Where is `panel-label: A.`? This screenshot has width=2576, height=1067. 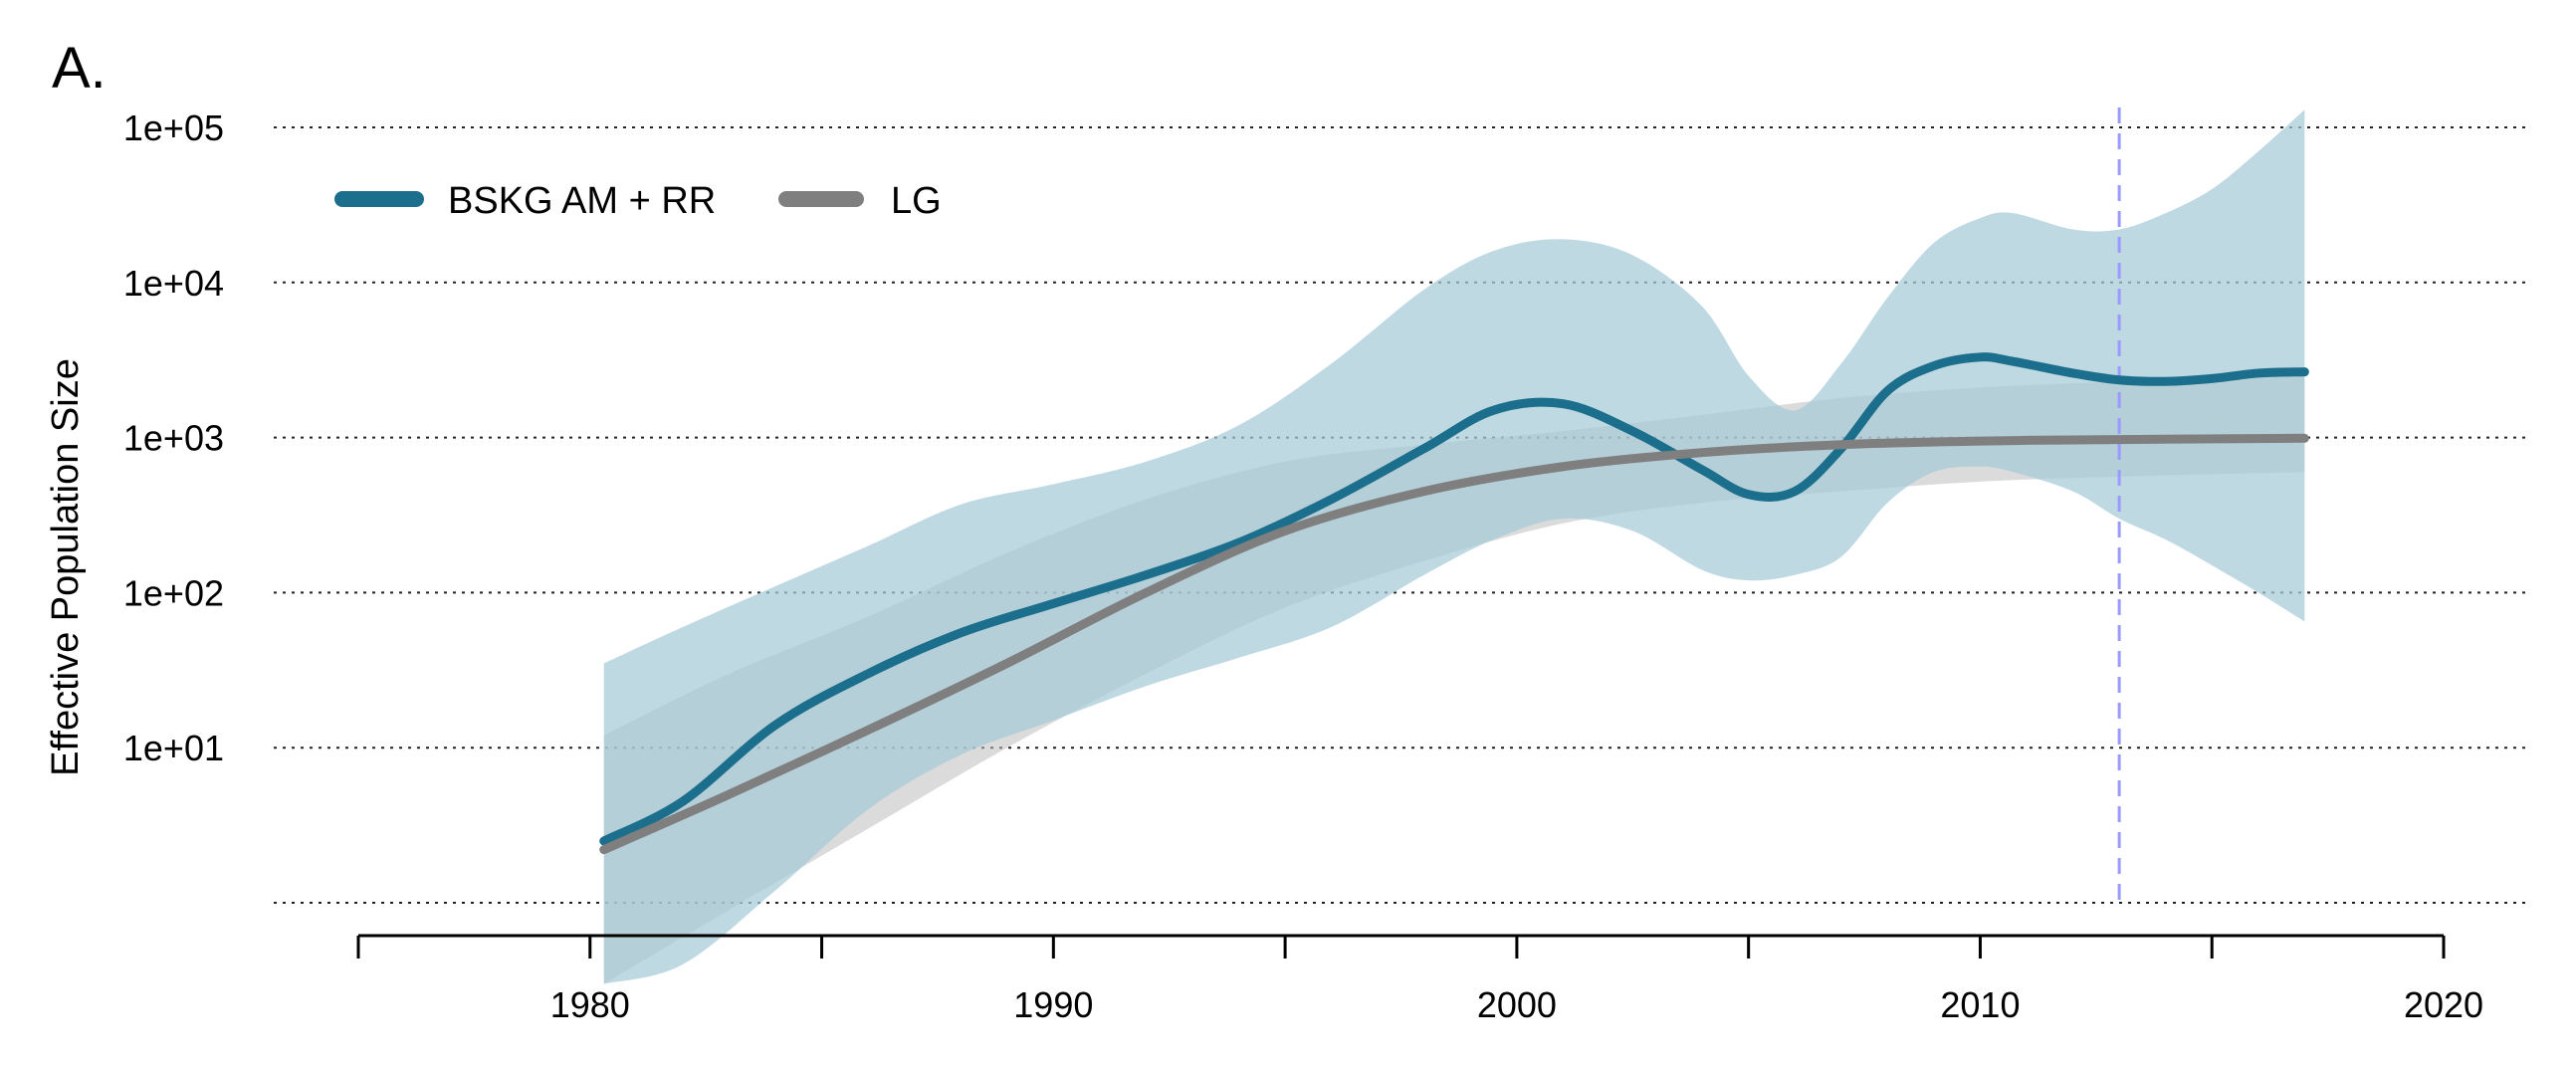
panel-label: A. is located at coordinates (79, 69).